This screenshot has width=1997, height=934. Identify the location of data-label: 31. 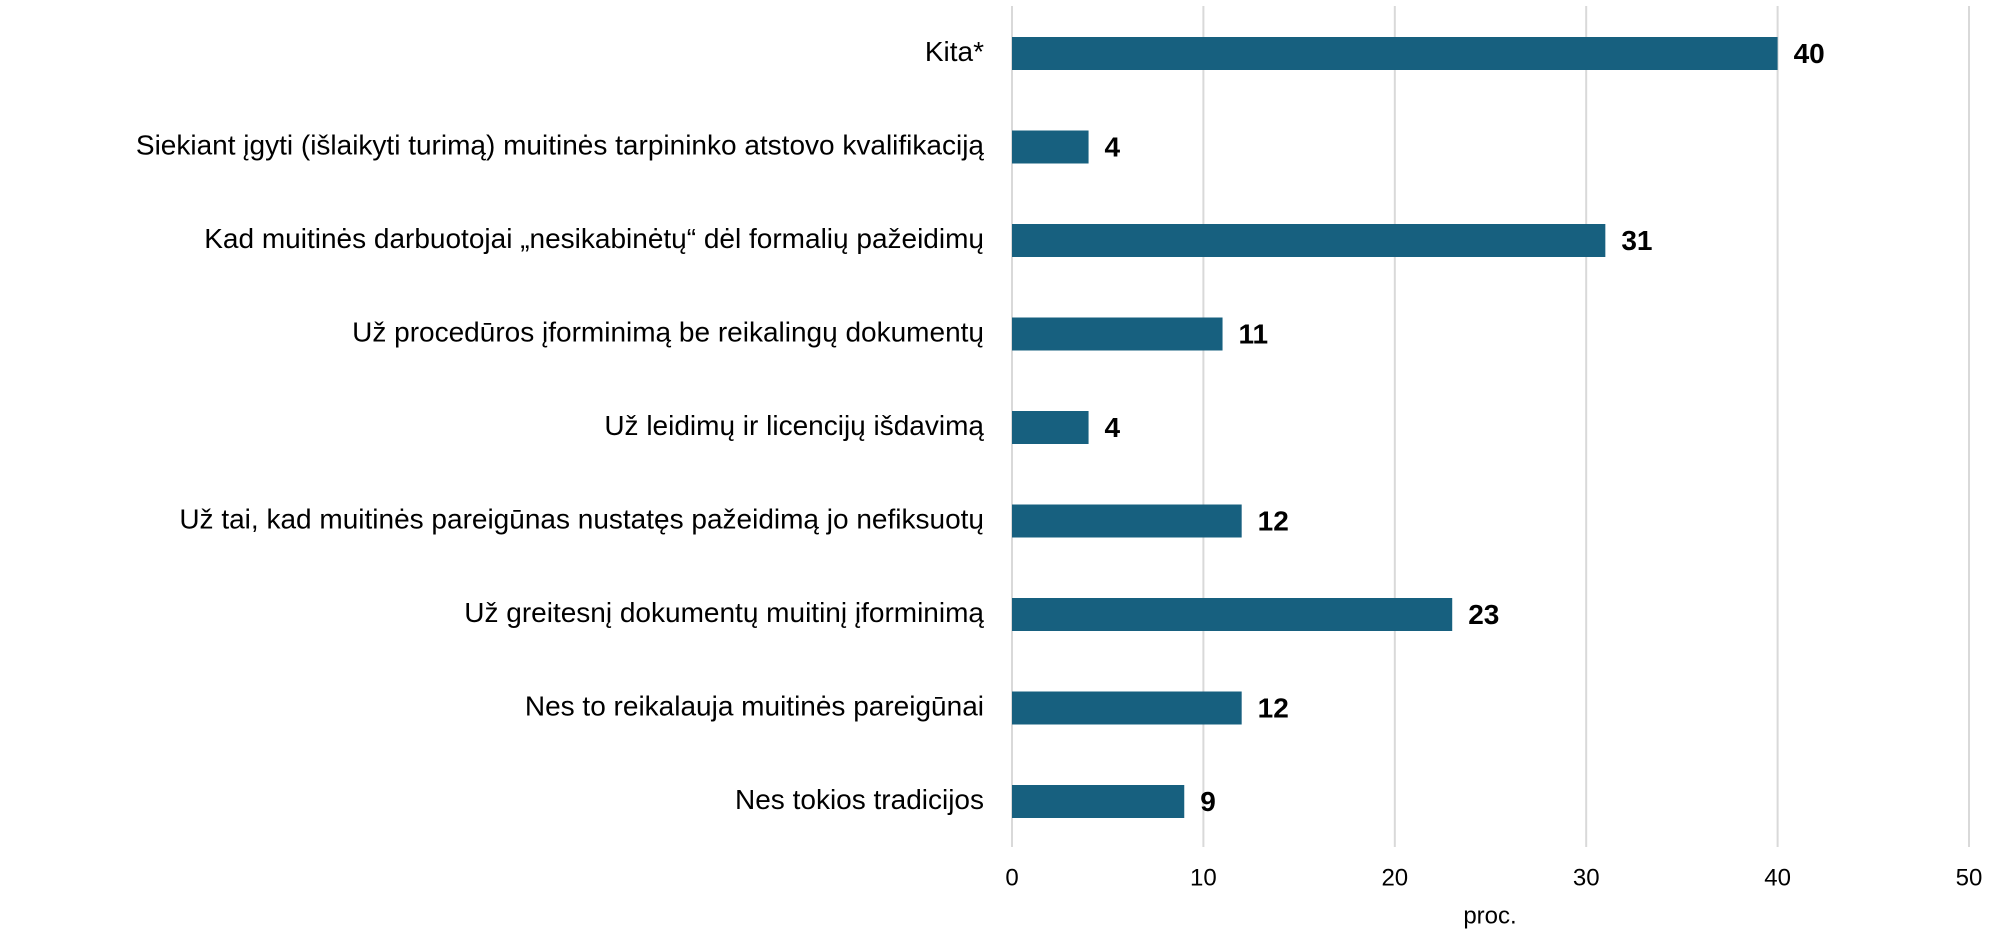
(1636, 240).